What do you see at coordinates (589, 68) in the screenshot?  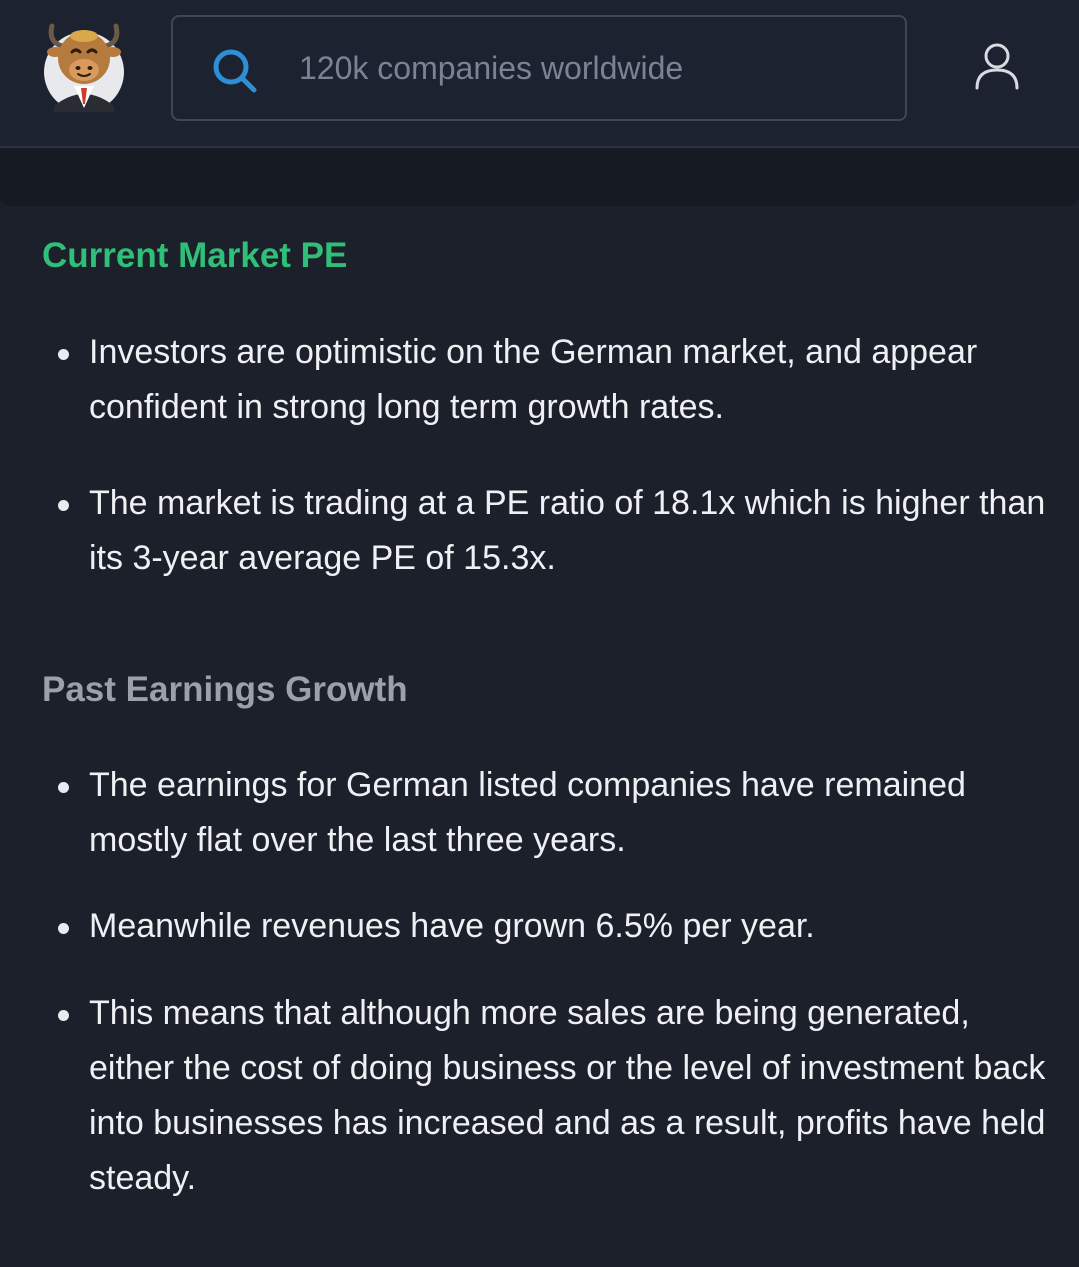 I see `search-input` at bounding box center [589, 68].